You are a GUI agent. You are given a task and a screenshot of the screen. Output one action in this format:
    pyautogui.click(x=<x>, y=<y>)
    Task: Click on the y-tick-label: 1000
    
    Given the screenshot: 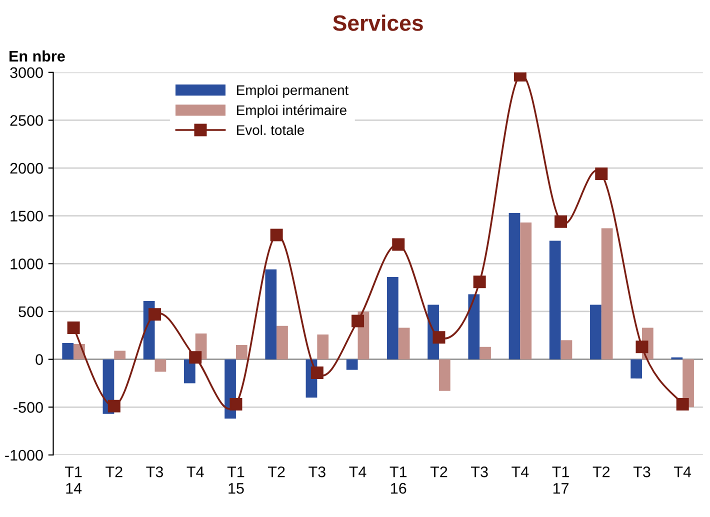 What is the action you would take?
    pyautogui.click(x=26, y=264)
    